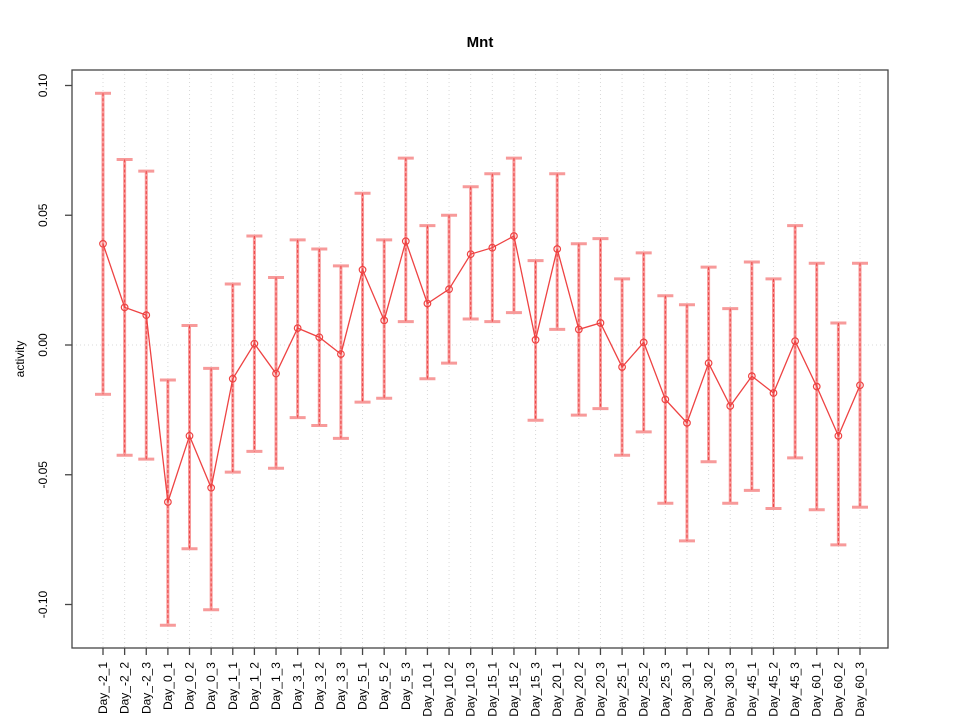  I want to click on x-tick-label: Day_-2_1, so click(103, 688).